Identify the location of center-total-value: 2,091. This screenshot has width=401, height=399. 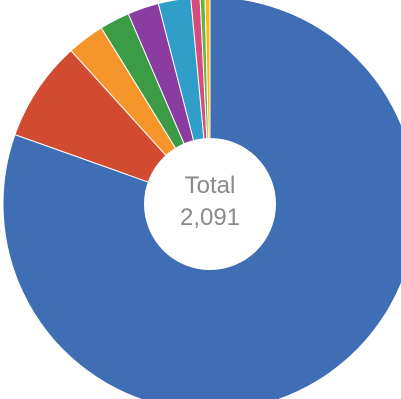
(210, 217).